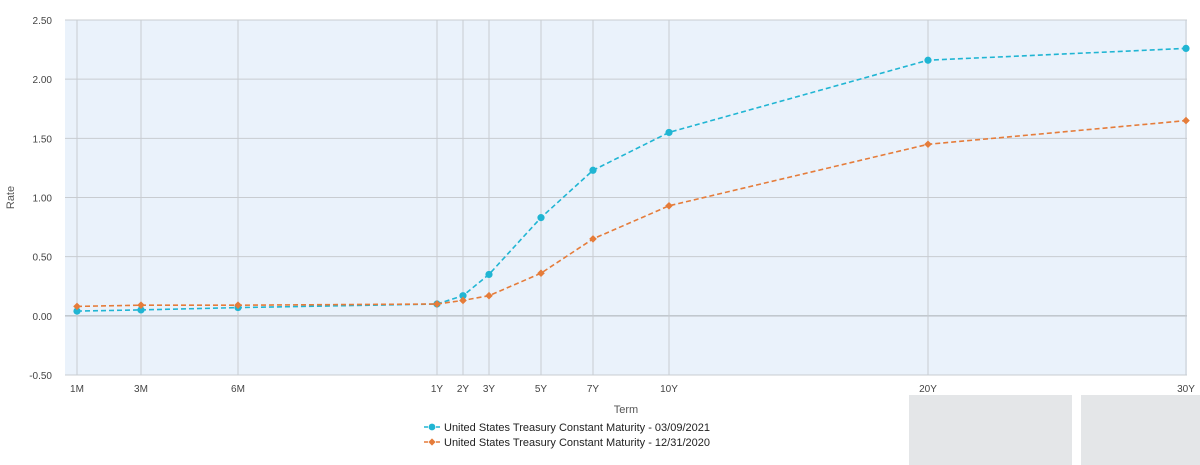 This screenshot has height=465, width=1200. Describe the element at coordinates (541, 389) in the screenshot. I see `x-tick-label: 5Y` at that location.